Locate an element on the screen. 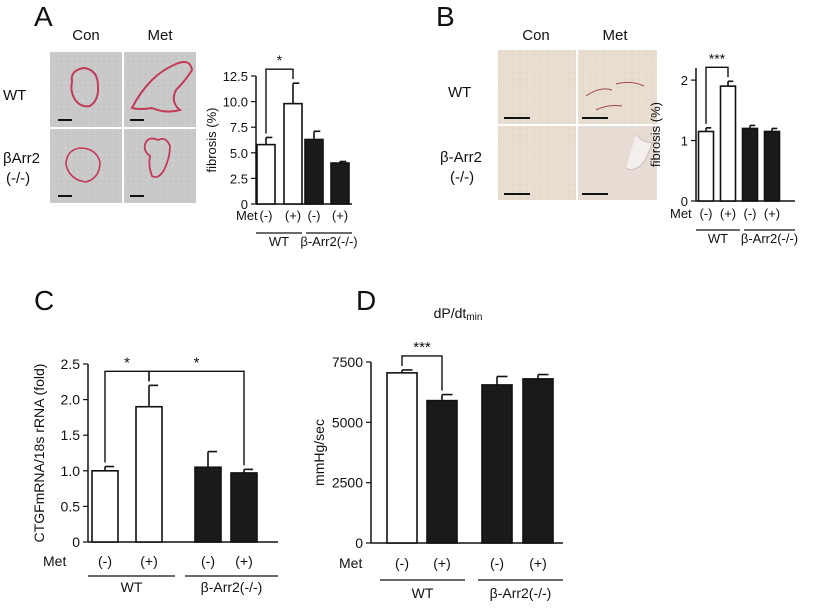 The image size is (840, 608). y-tick-label-a-2: 5.0 is located at coordinates (239, 153).